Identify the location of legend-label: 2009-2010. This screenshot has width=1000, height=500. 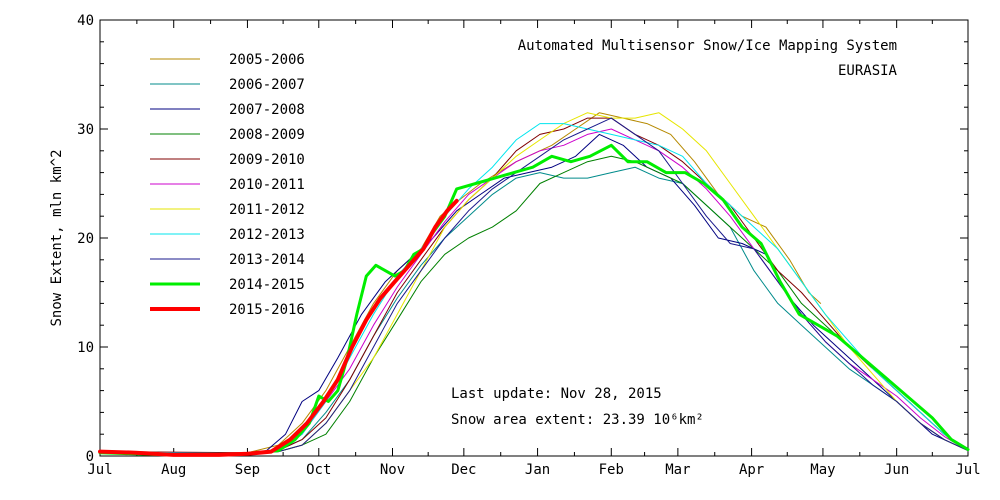
(267, 160).